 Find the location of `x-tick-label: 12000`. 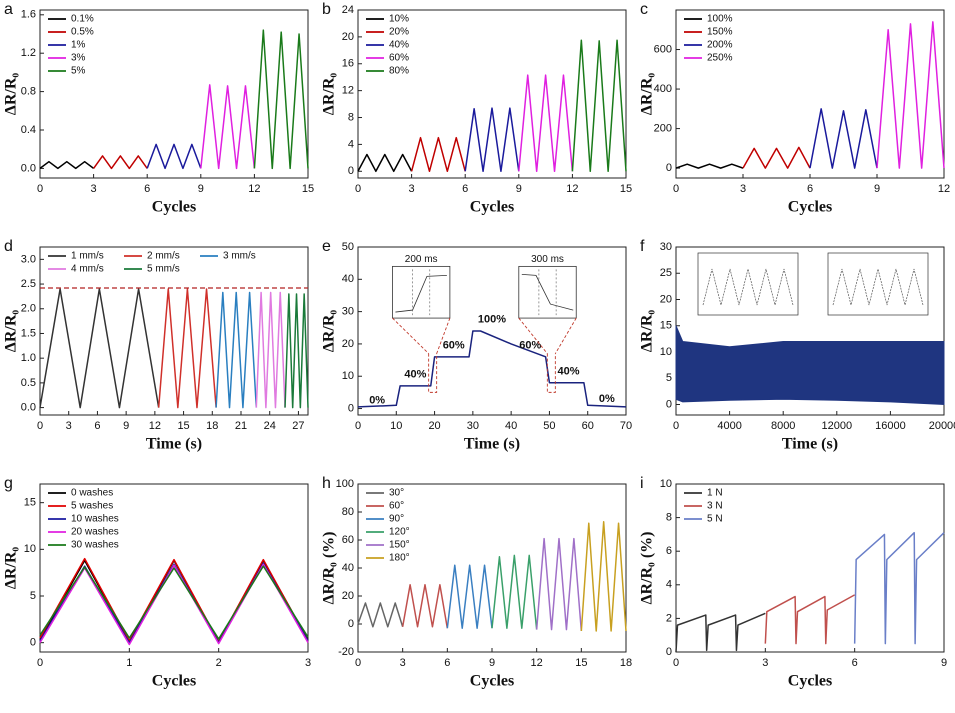

x-tick-label: 12000 is located at coordinates (837, 426).